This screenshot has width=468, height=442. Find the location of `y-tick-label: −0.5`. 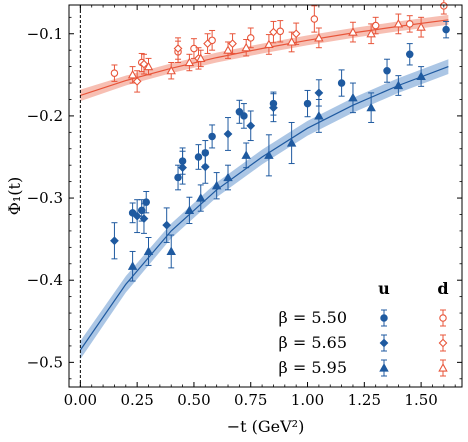

y-tick-label: −0.5 is located at coordinates (45, 362).